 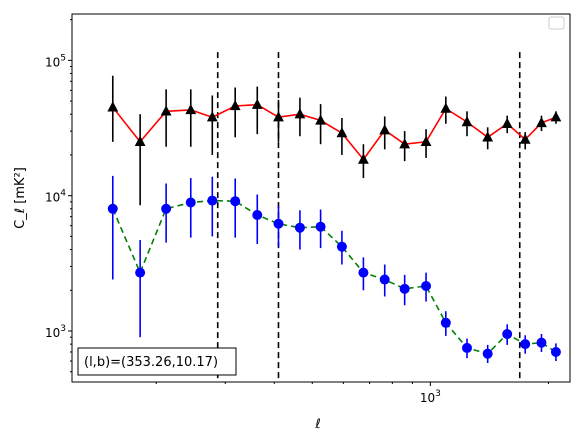 What do you see at coordinates (20, 198) in the screenshot?
I see `y-axis-label: C_ℓ [mK²]` at bounding box center [20, 198].